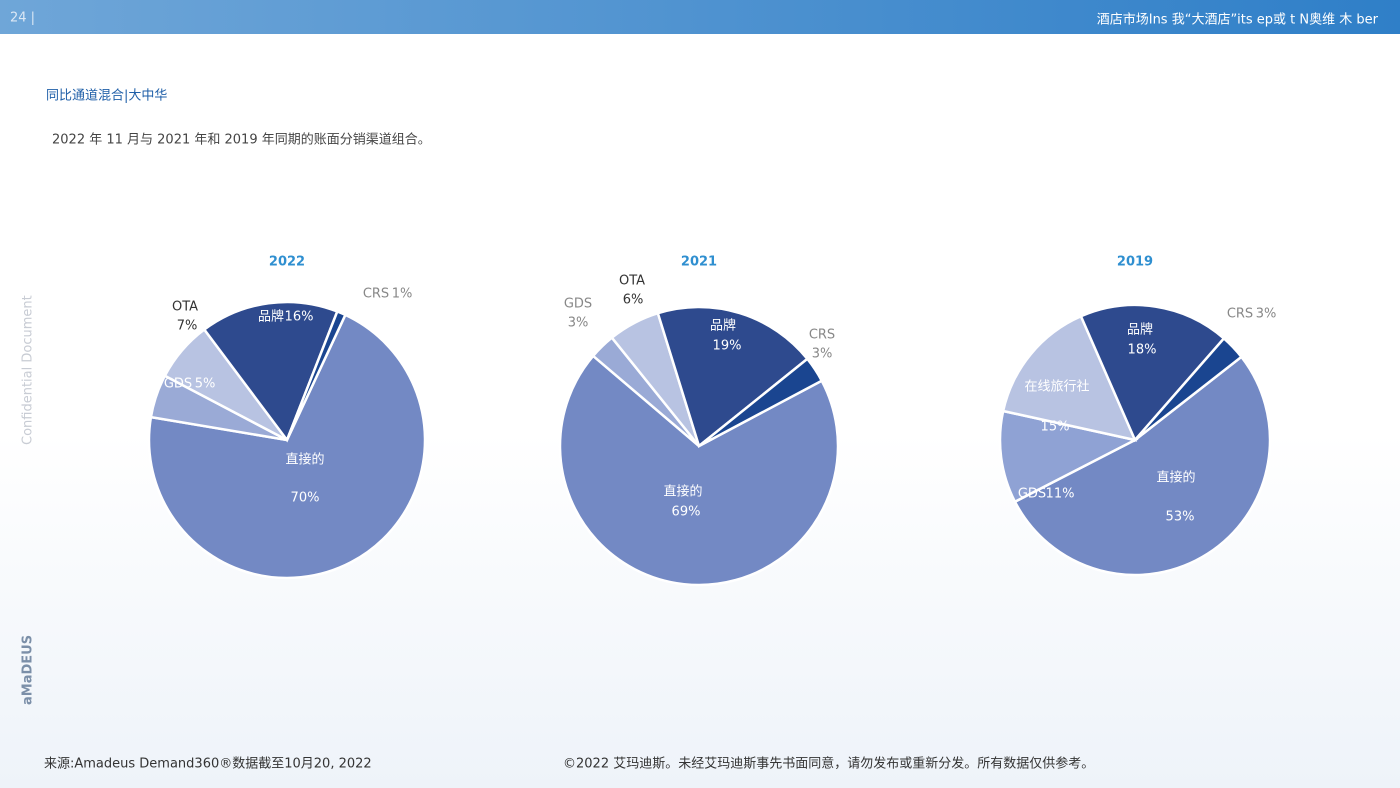 The image size is (1400, 788). I want to click on value-label: 11%, so click(1060, 494).